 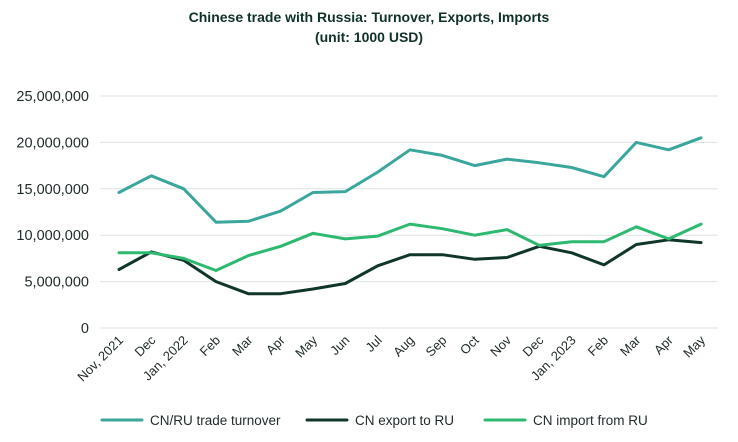 What do you see at coordinates (590, 420) in the screenshot?
I see `legend-label-2: CN import from RU` at bounding box center [590, 420].